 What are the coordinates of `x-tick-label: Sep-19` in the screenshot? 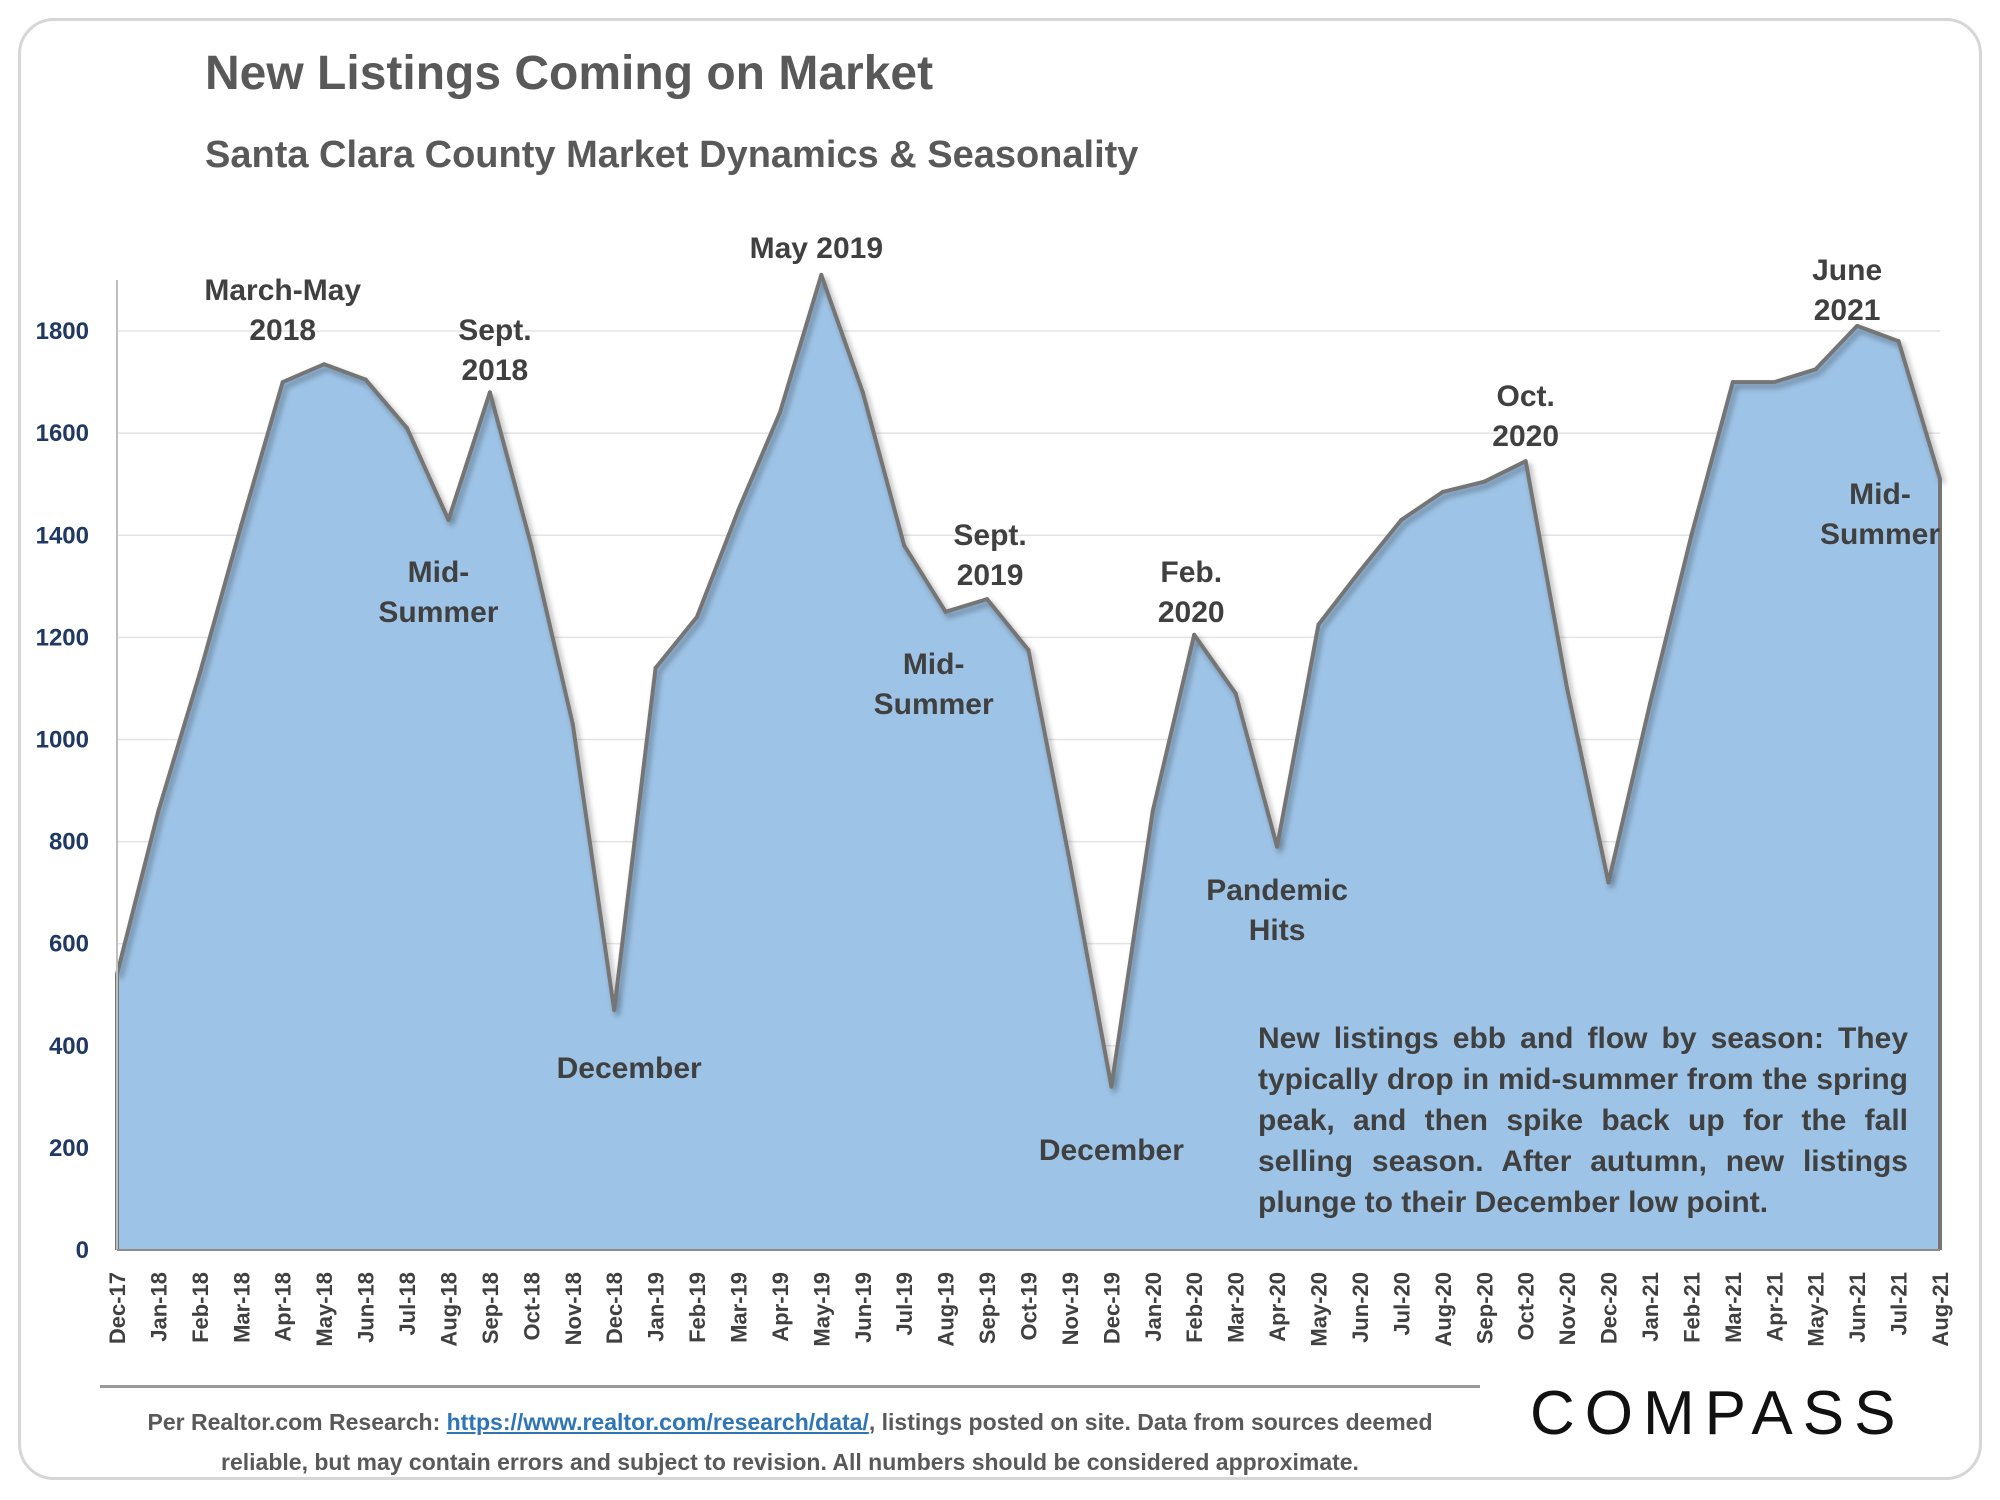 It's located at (987, 1308).